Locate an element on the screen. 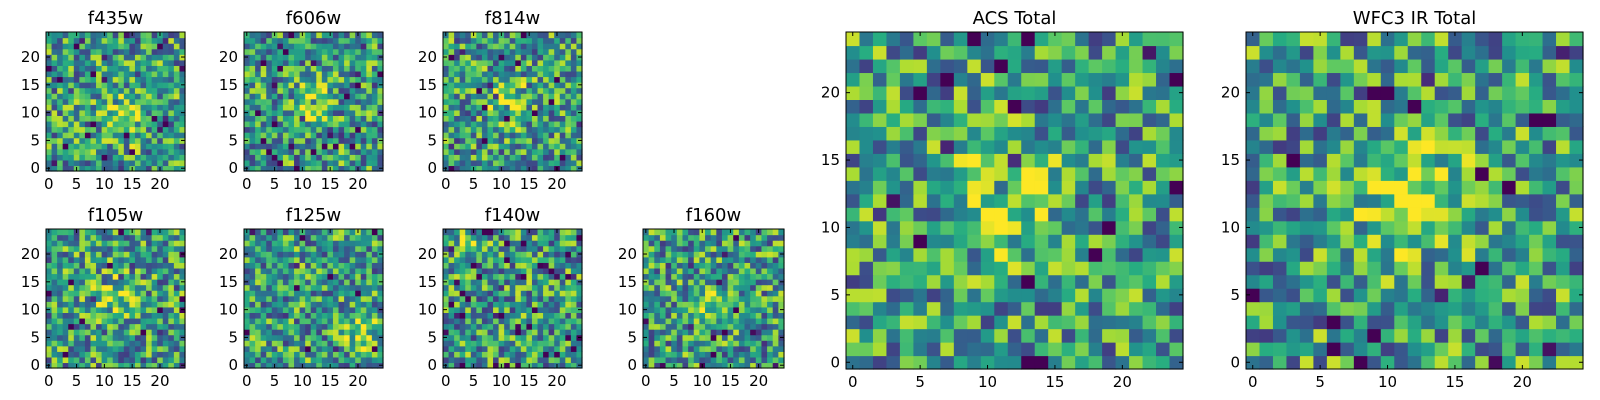  x-tick-label: 15 is located at coordinates (132, 381).